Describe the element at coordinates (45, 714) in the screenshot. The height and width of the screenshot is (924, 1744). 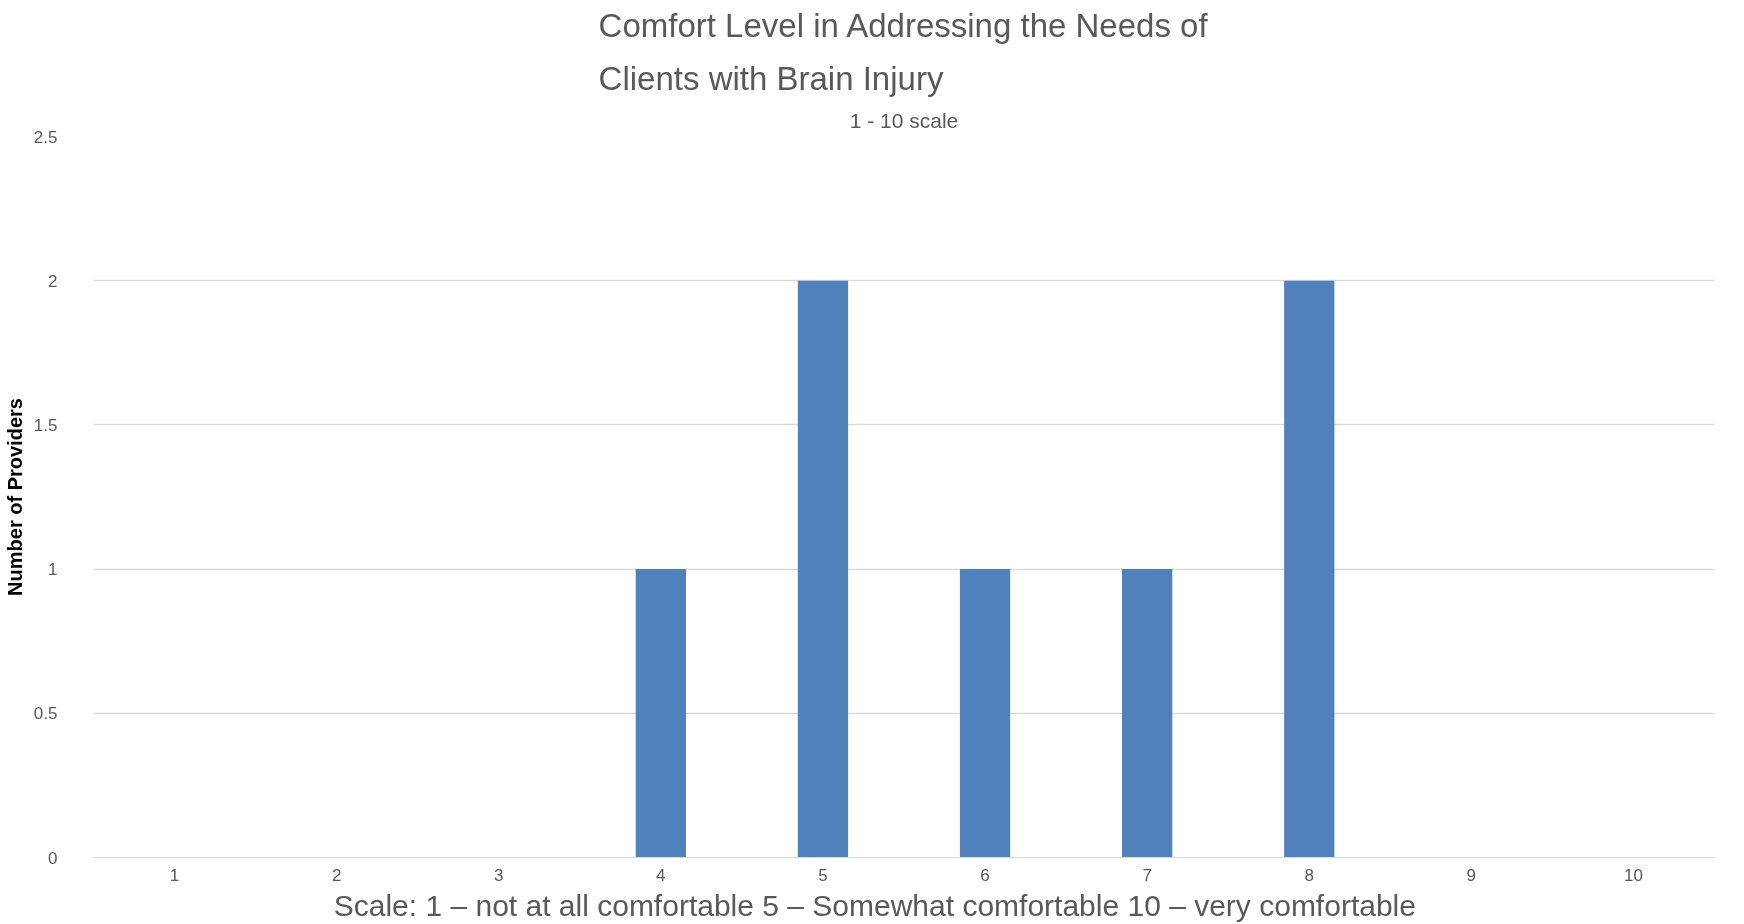
I see `y-tick-label: 0.5` at that location.